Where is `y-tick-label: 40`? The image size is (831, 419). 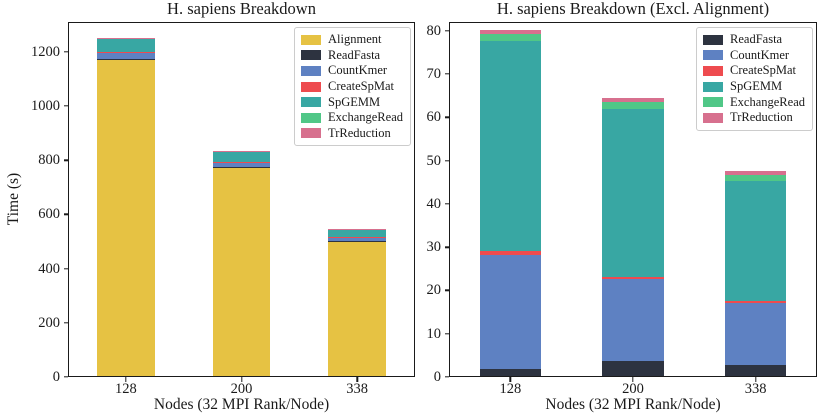
y-tick-label: 40 is located at coordinates (434, 203).